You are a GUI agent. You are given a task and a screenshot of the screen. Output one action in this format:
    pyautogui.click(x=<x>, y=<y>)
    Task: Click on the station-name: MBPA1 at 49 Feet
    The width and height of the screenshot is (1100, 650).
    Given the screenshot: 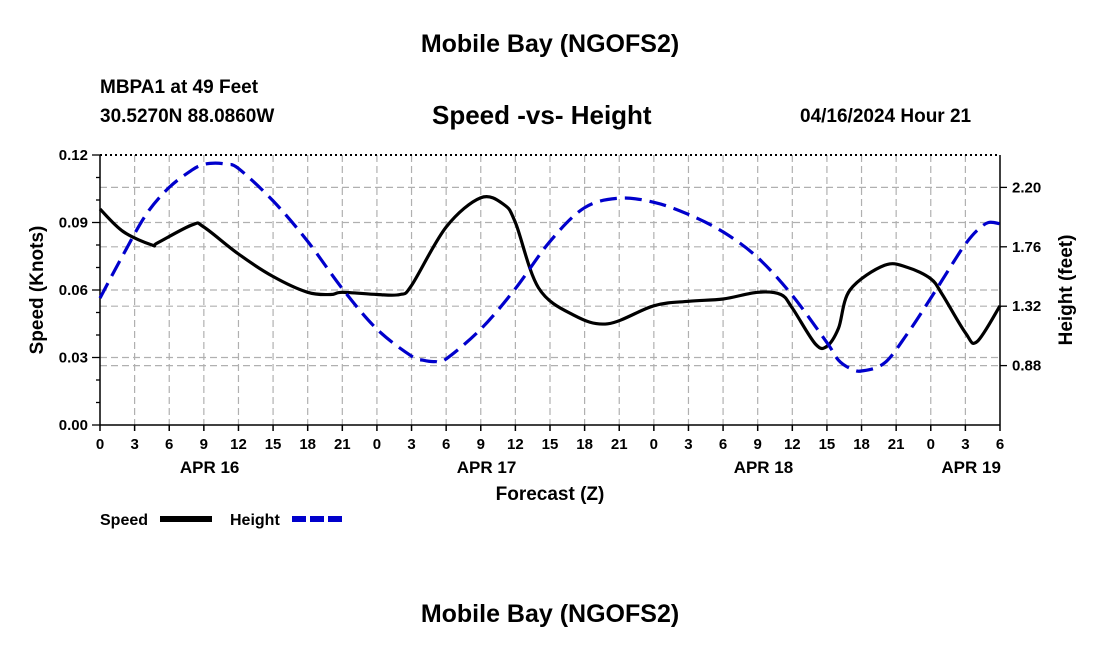 What is the action you would take?
    pyautogui.click(x=179, y=87)
    